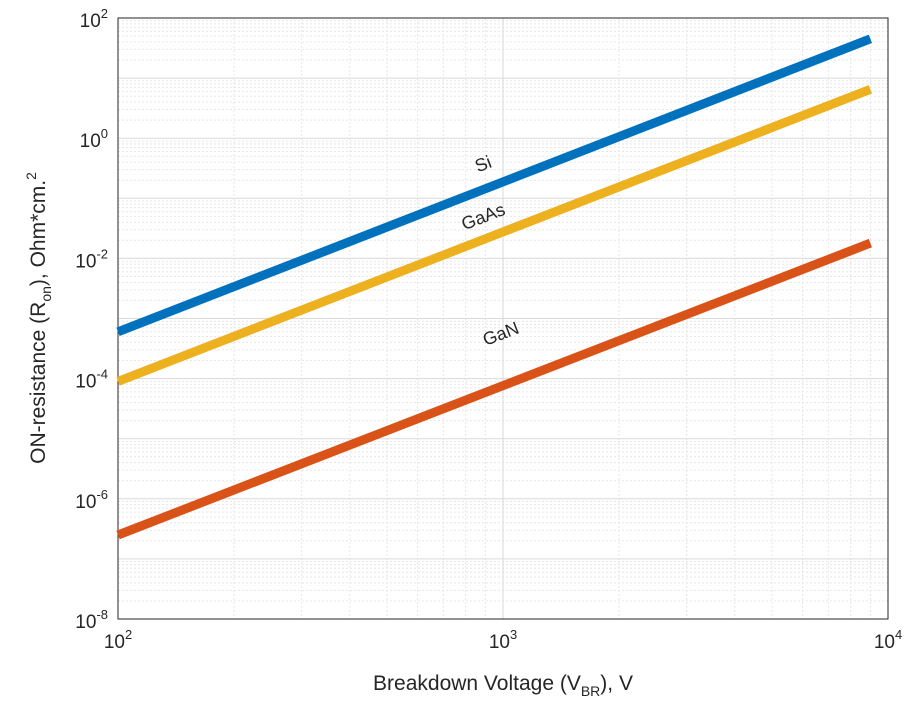  Describe the element at coordinates (483, 164) in the screenshot. I see `annotation-si: Si` at that location.